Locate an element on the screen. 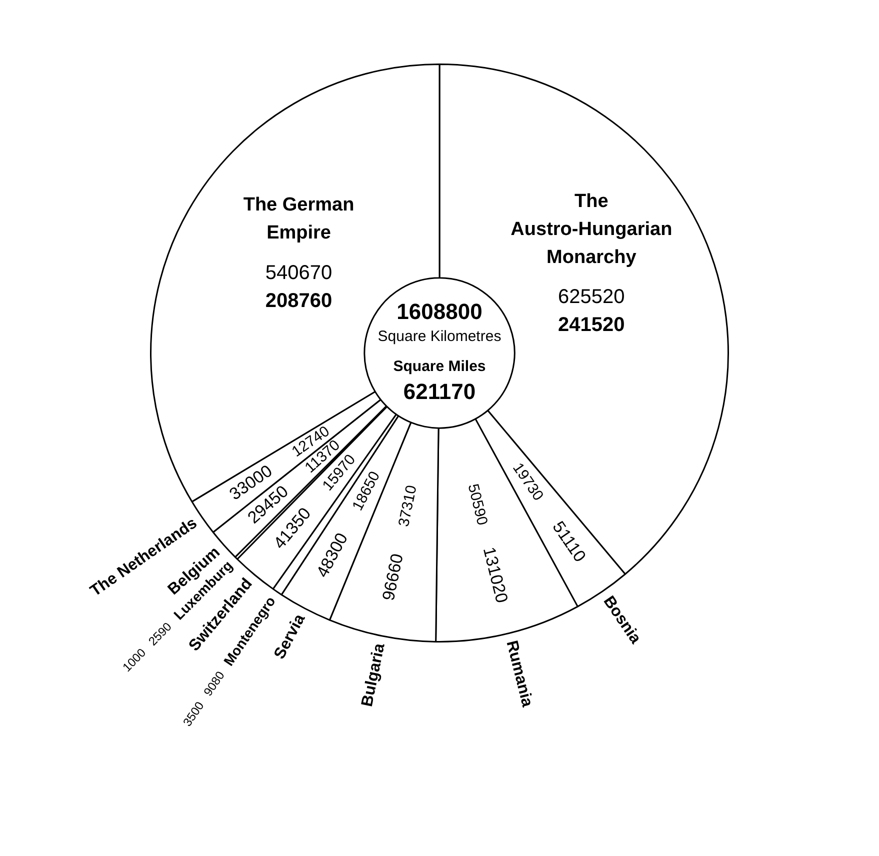 This screenshot has width=879, height=856. text: 208760 is located at coordinates (298, 301).